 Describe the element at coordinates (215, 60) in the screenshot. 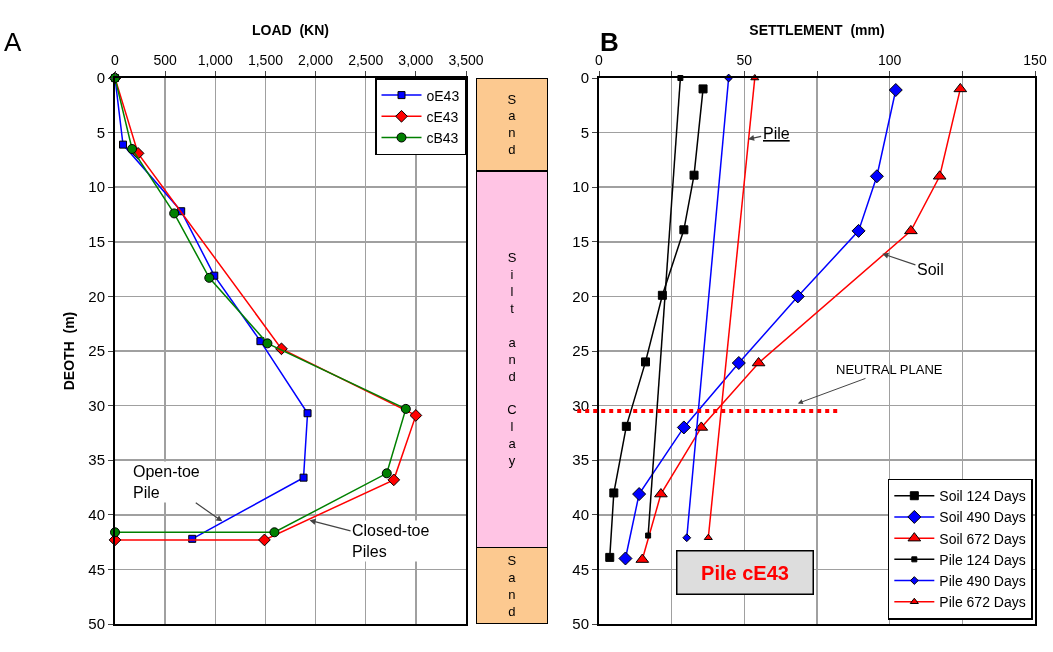

I see `x-tick-label: 1,000` at that location.